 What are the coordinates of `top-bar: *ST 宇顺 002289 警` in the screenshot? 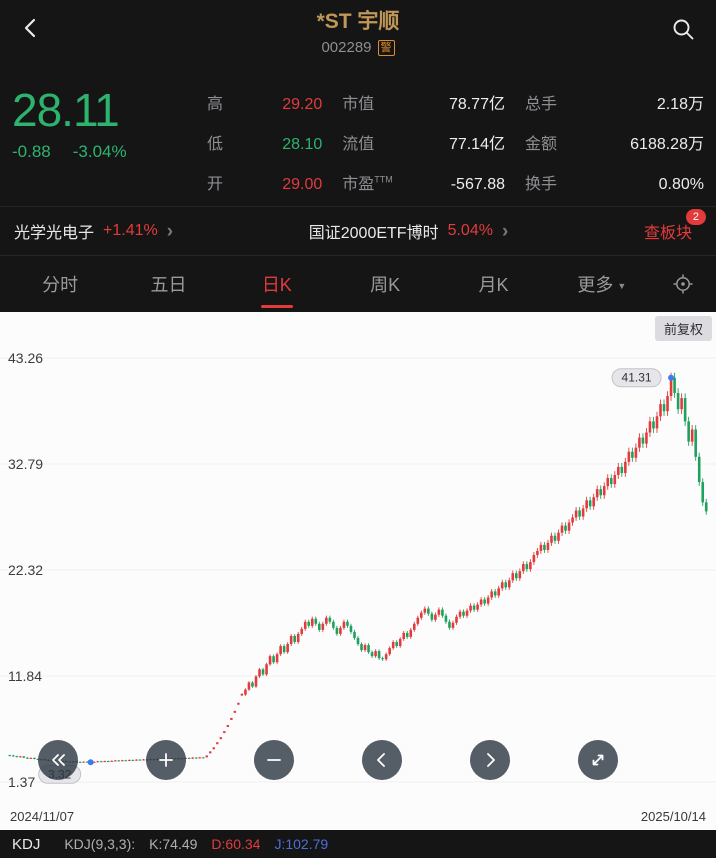 It's located at (358, 40).